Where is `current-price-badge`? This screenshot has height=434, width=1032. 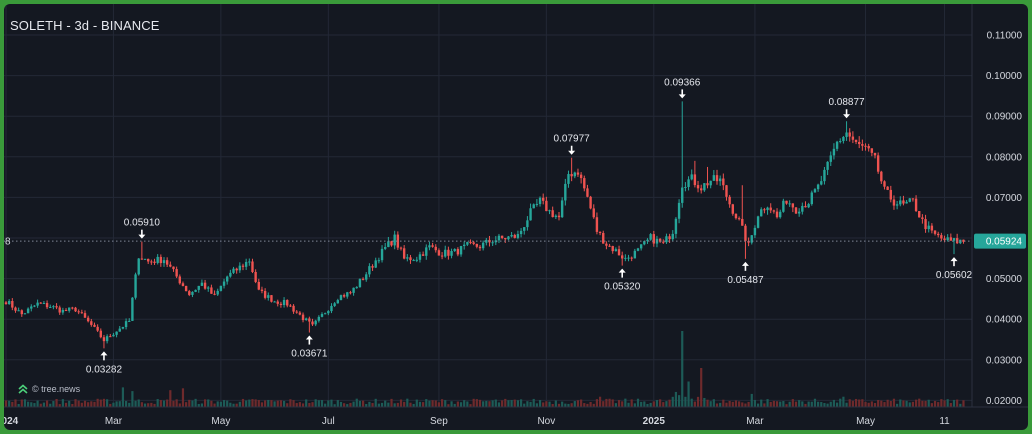
current-price-badge is located at coordinates (1000, 241).